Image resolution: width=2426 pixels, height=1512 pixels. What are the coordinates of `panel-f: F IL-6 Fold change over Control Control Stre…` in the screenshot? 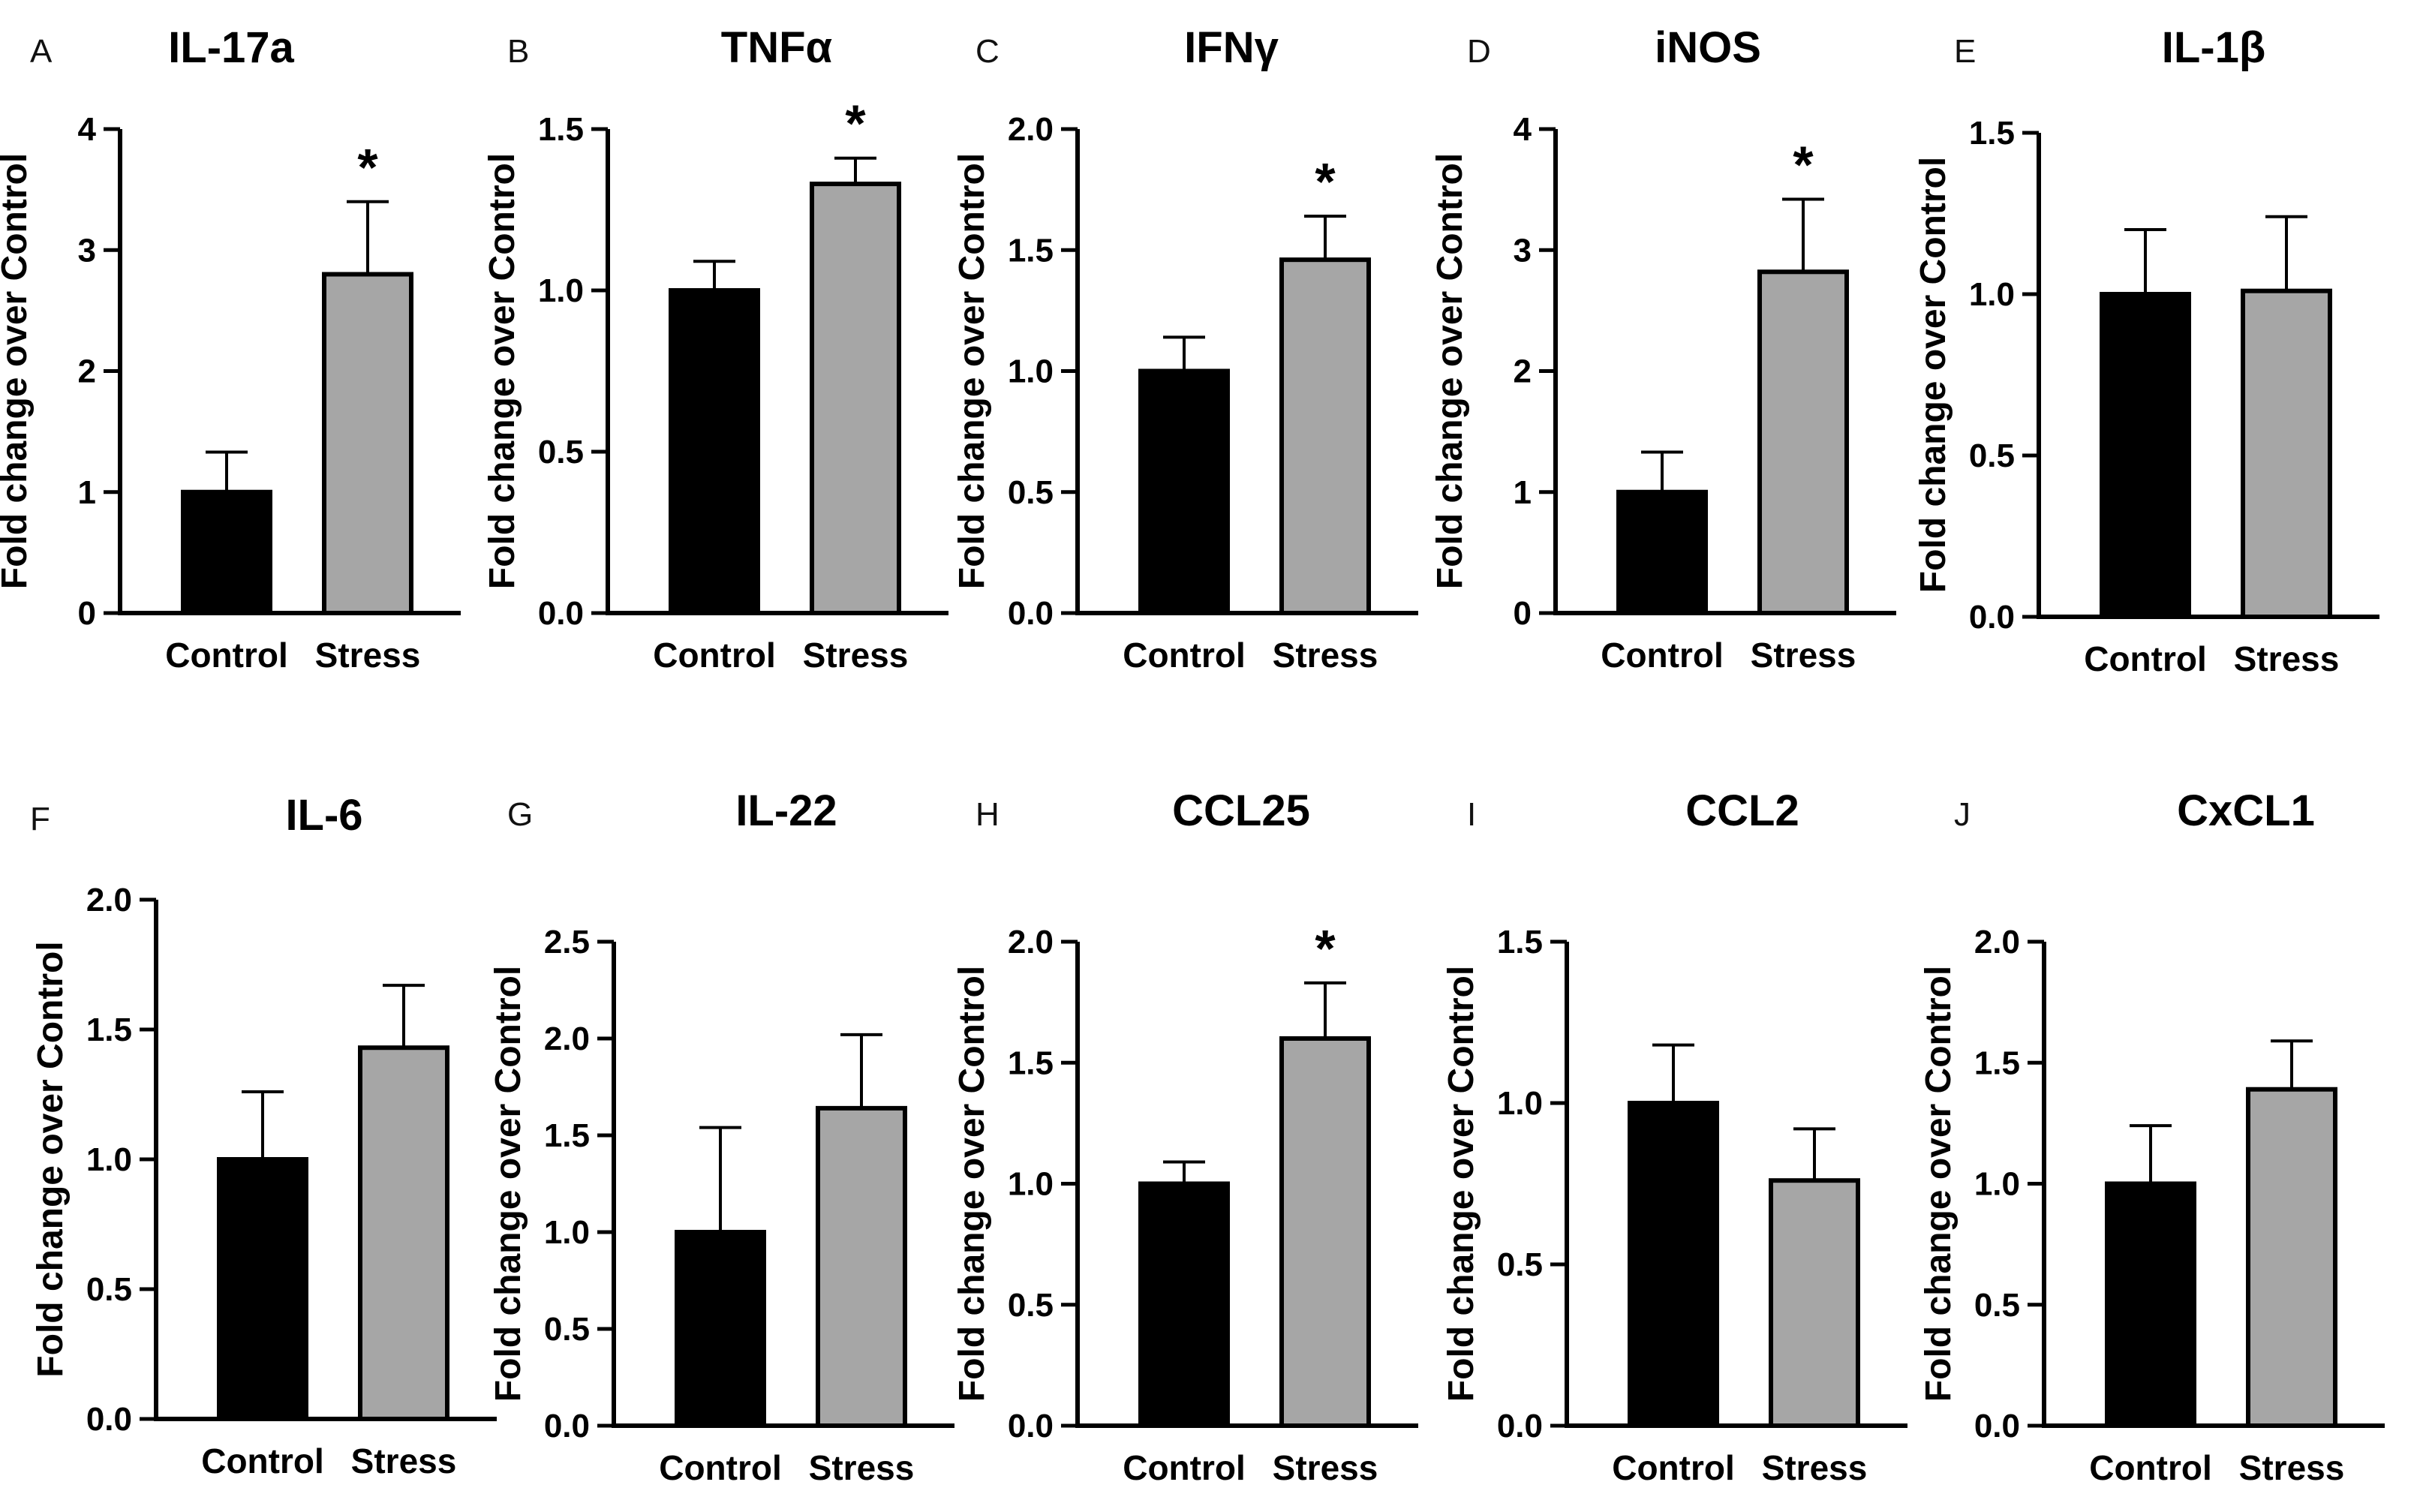 It's located at (263, 1135).